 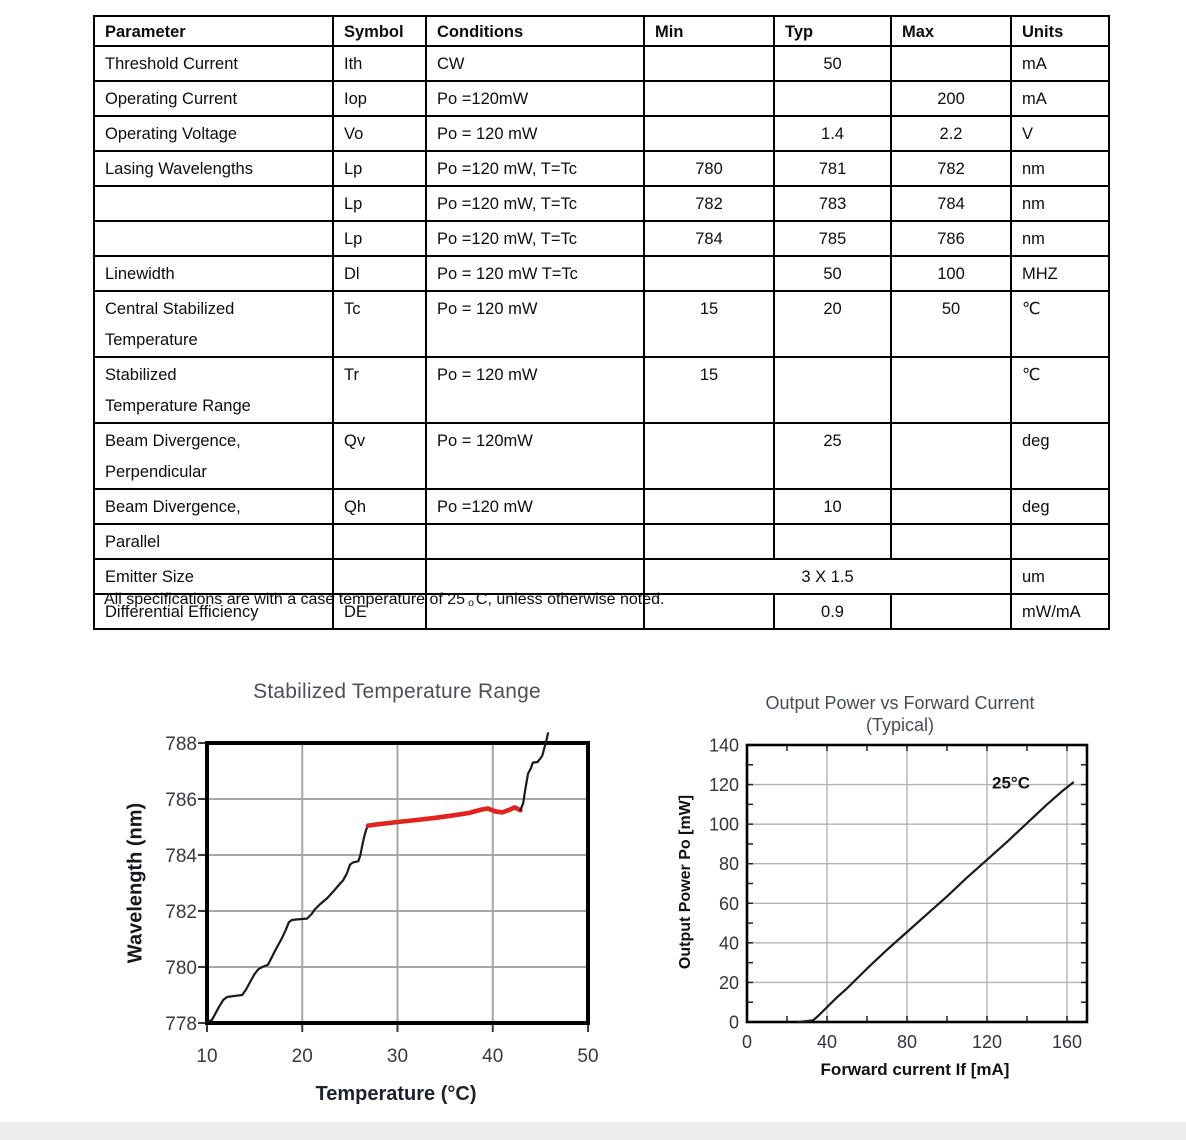 I want to click on plot-border, so click(x=917, y=883).